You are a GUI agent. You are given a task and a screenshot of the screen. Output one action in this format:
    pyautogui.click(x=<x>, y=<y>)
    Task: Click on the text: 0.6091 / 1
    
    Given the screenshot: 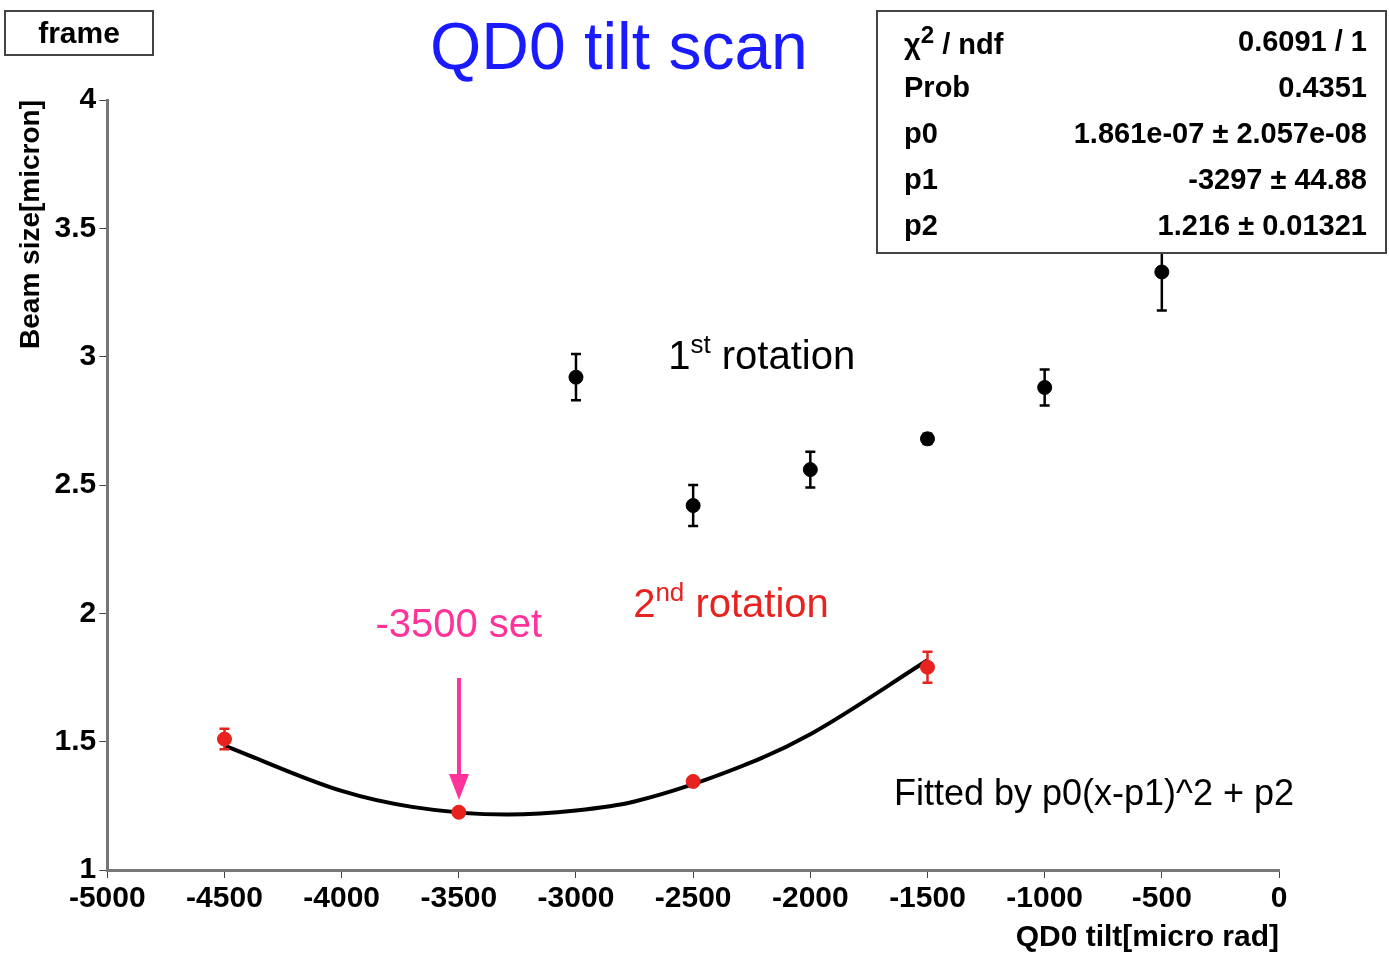 What is the action you would take?
    pyautogui.click(x=1302, y=41)
    